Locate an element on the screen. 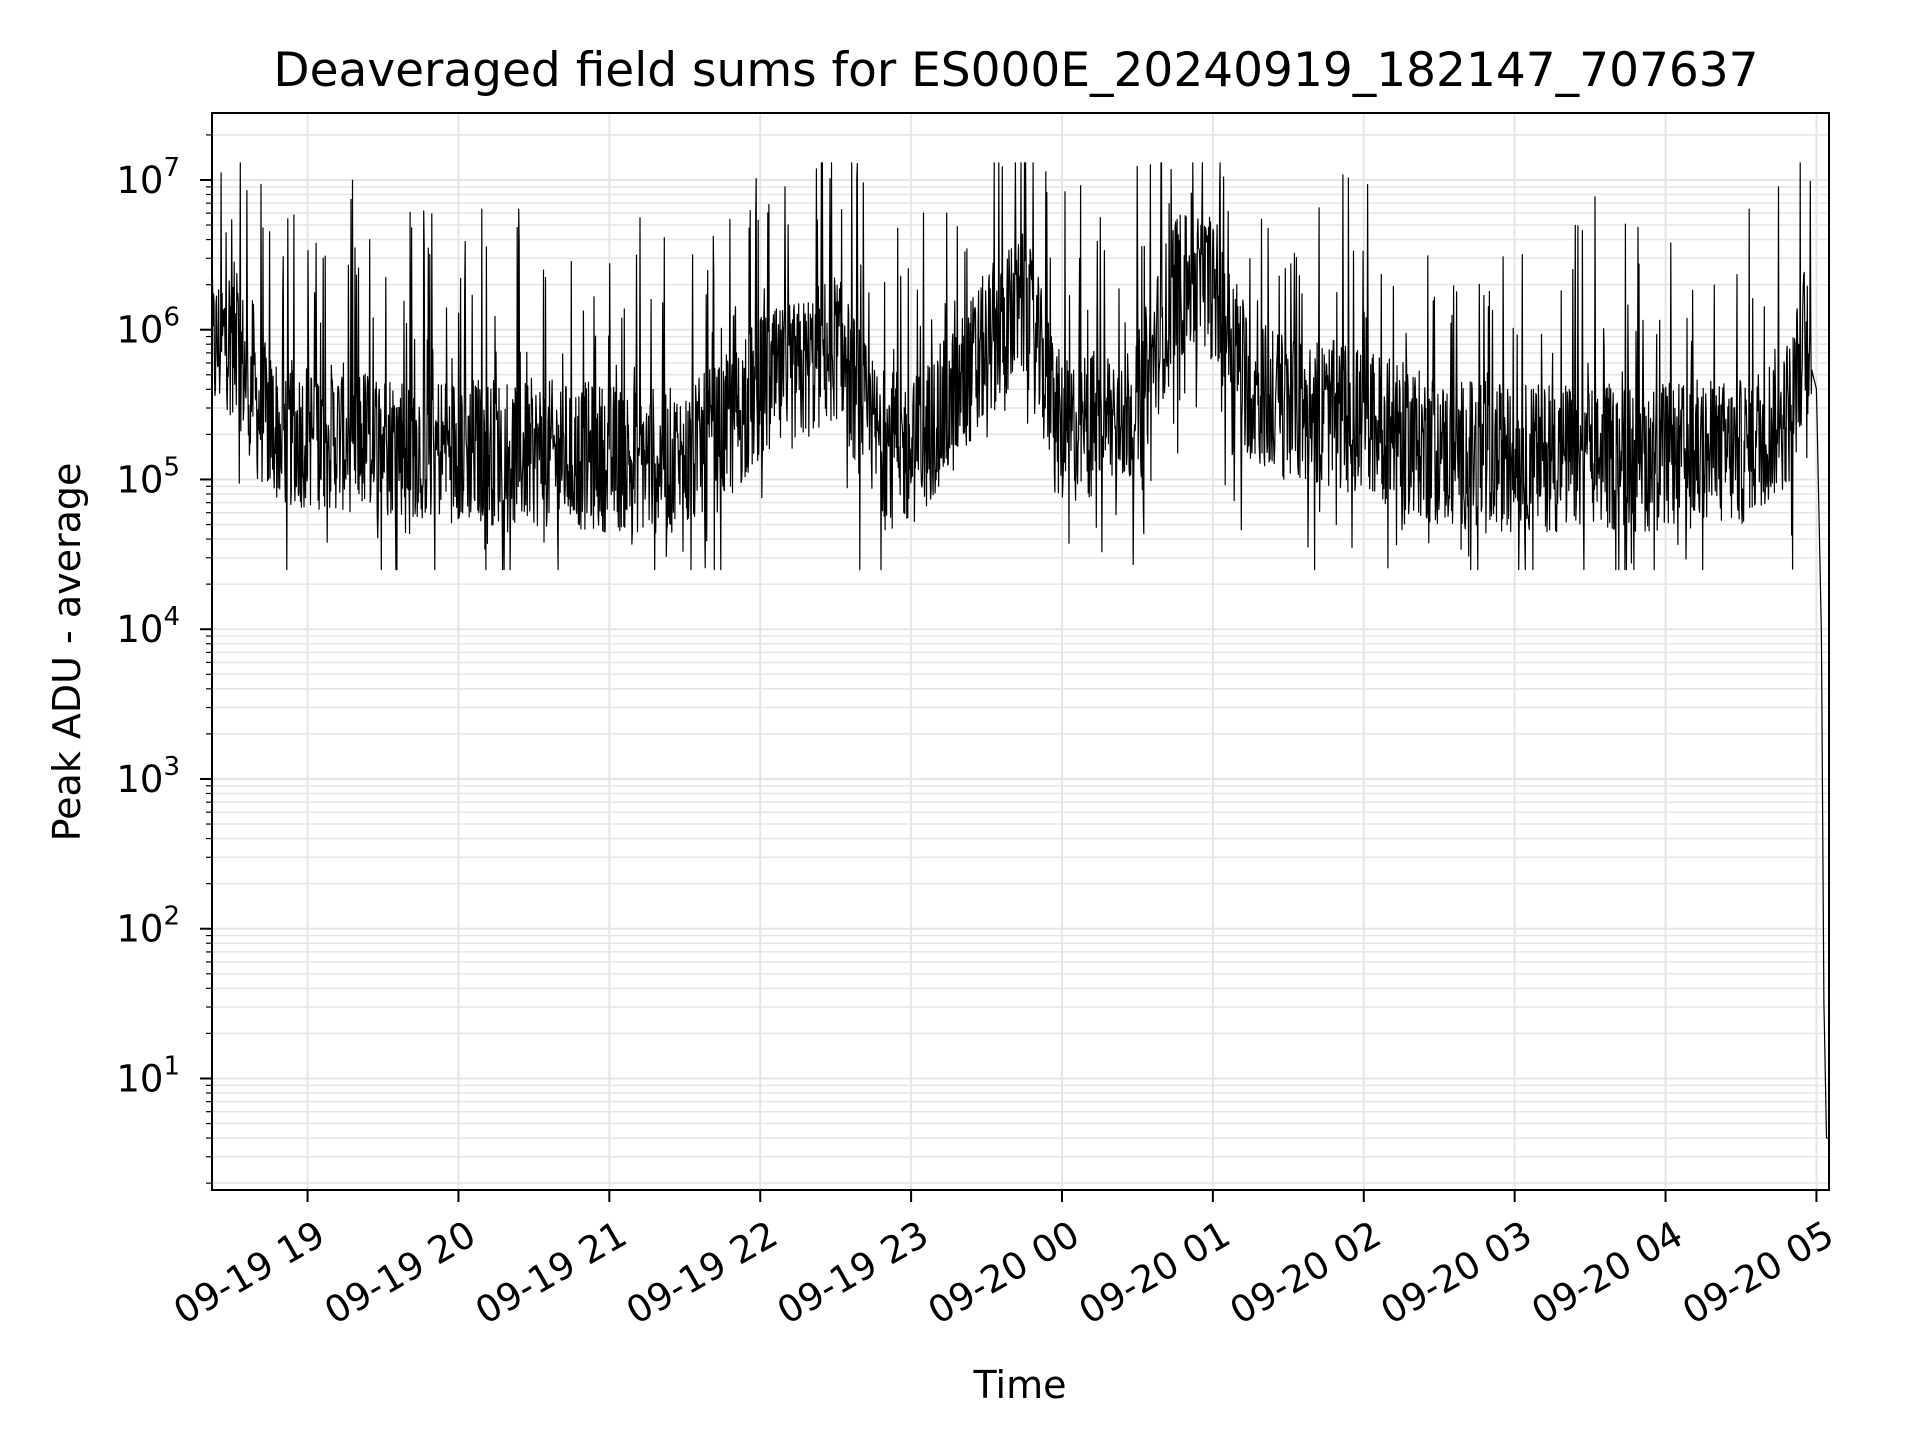  y-tick-label: 10⁷ is located at coordinates (148, 177).